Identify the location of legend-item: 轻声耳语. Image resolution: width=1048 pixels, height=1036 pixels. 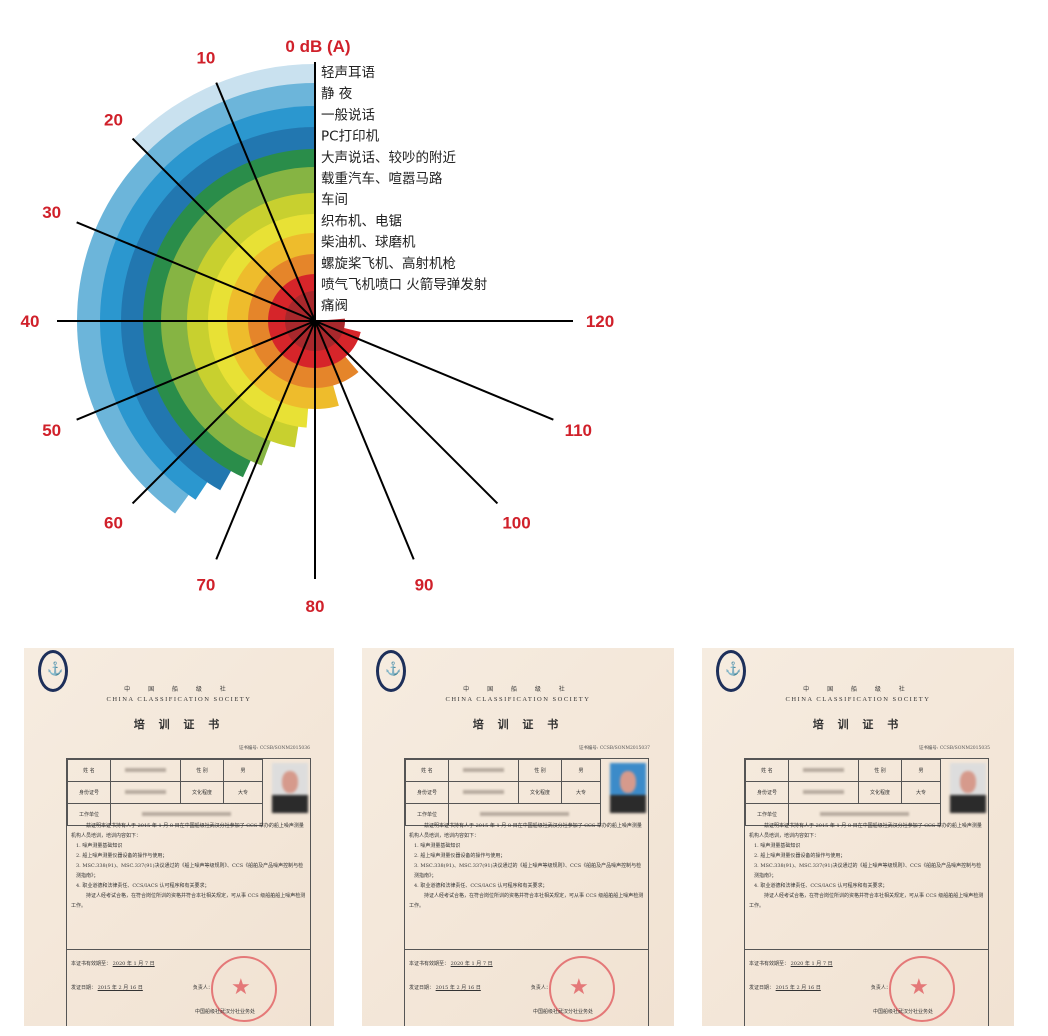
(348, 73).